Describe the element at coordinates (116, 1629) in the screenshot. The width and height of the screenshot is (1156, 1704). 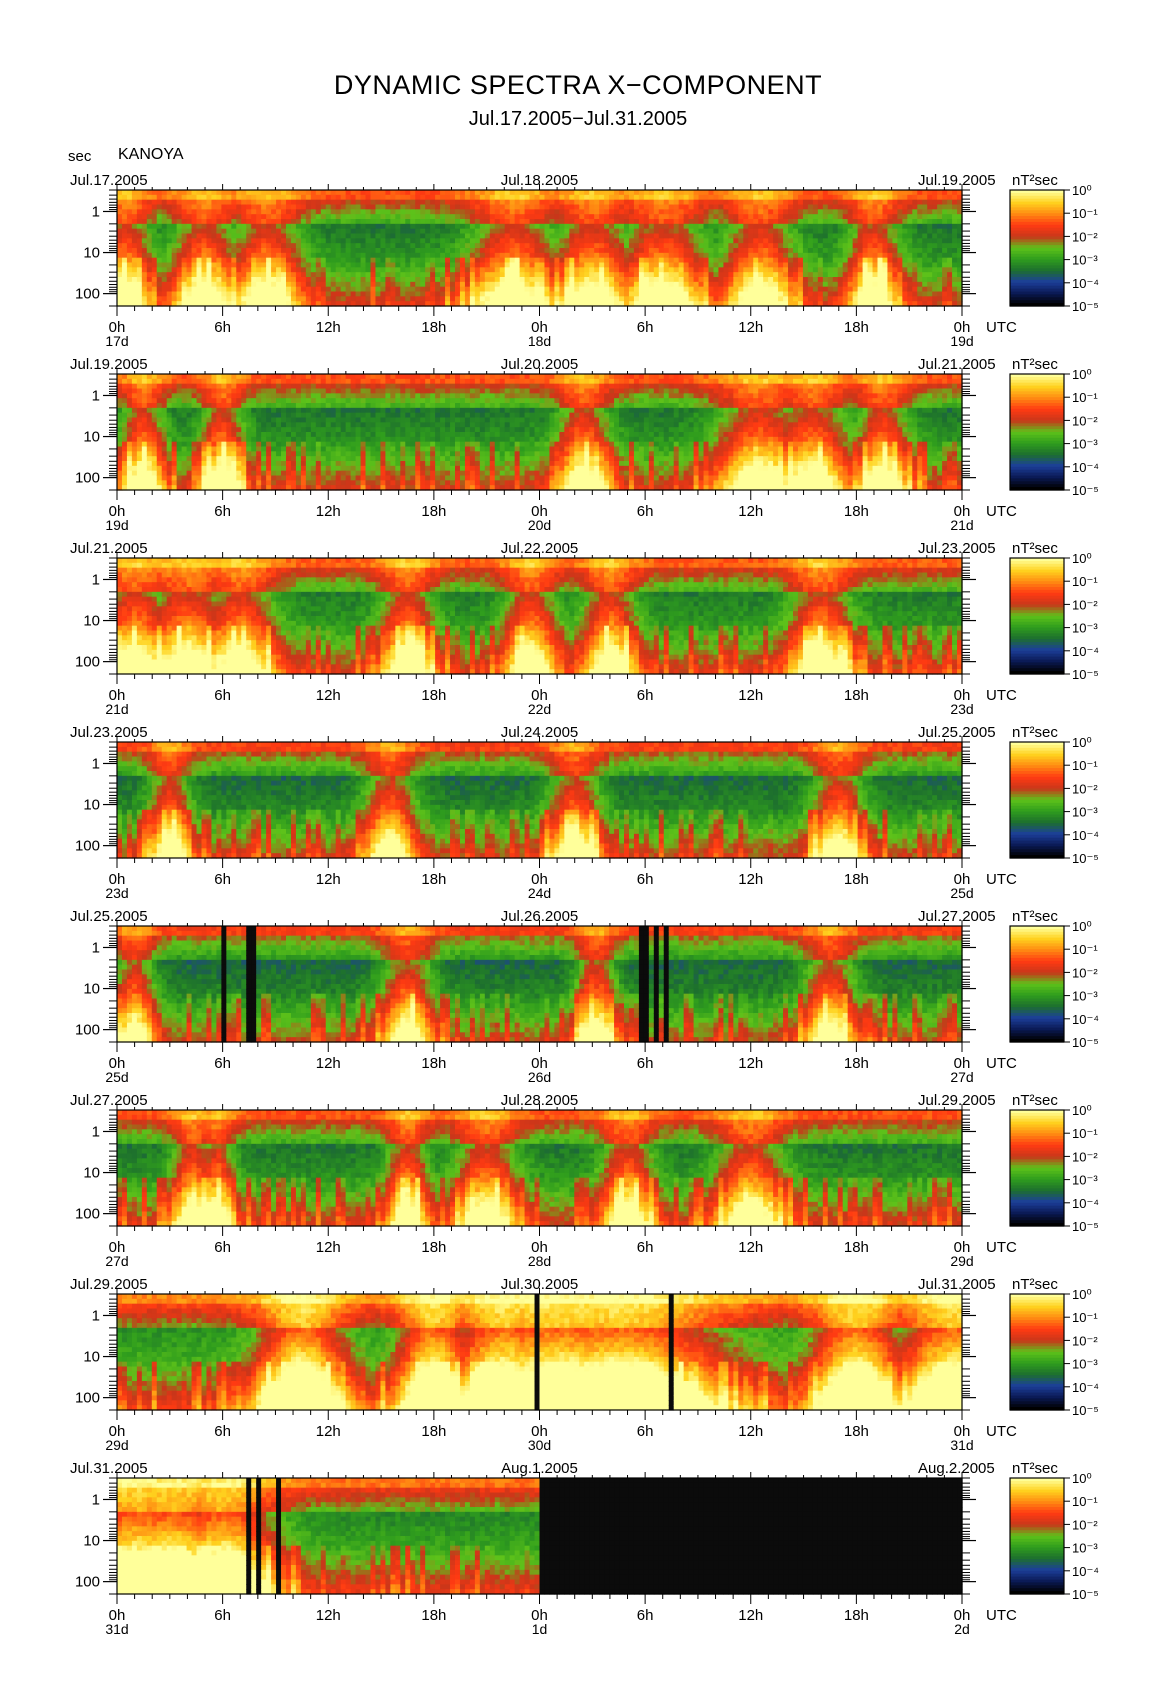
I see `day-label: 31d` at that location.